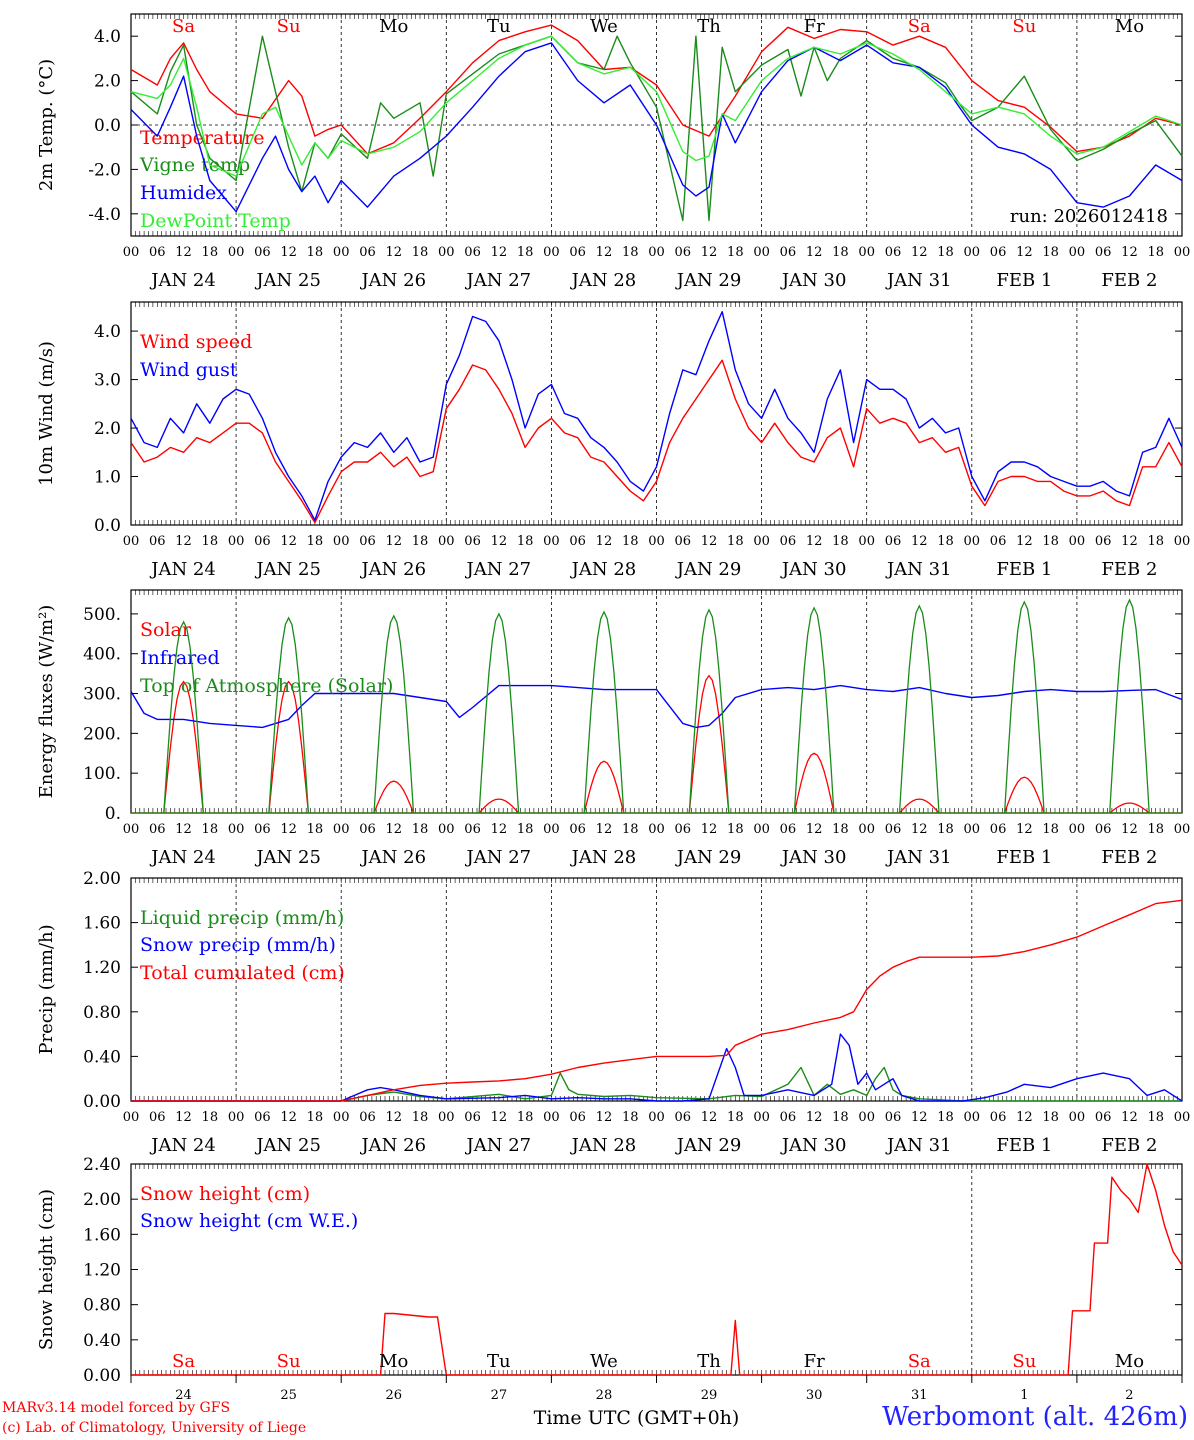 The height and width of the screenshot is (1440, 1194). Describe the element at coordinates (814, 1361) in the screenshot. I see `day-name: Fr` at that location.